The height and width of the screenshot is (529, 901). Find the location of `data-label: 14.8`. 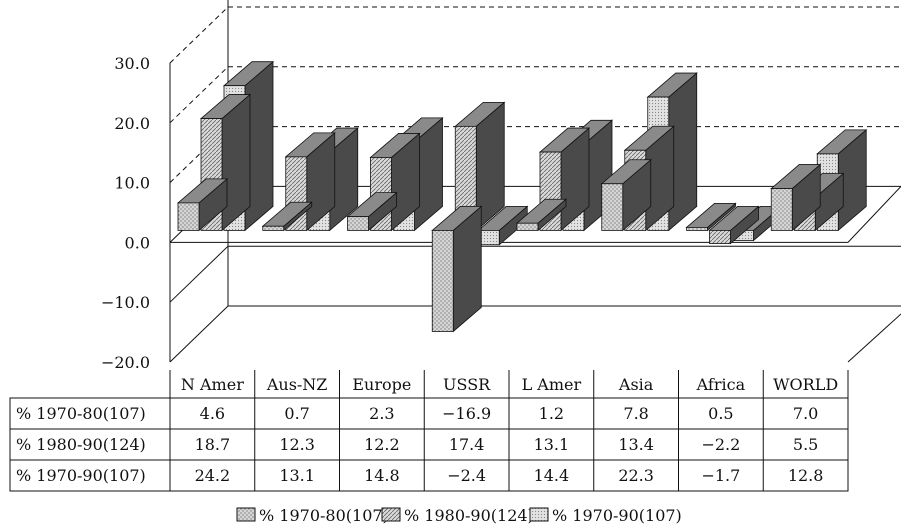

data-label: 14.8 is located at coordinates (382, 475).